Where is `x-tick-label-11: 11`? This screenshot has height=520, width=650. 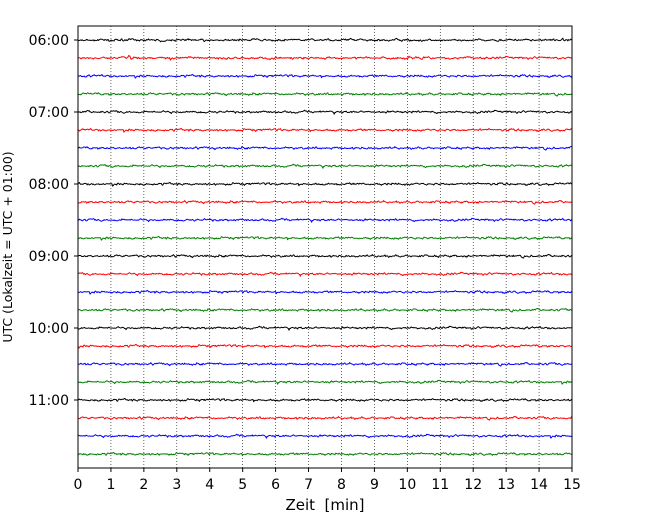
x-tick-label-11: 11 is located at coordinates (440, 485).